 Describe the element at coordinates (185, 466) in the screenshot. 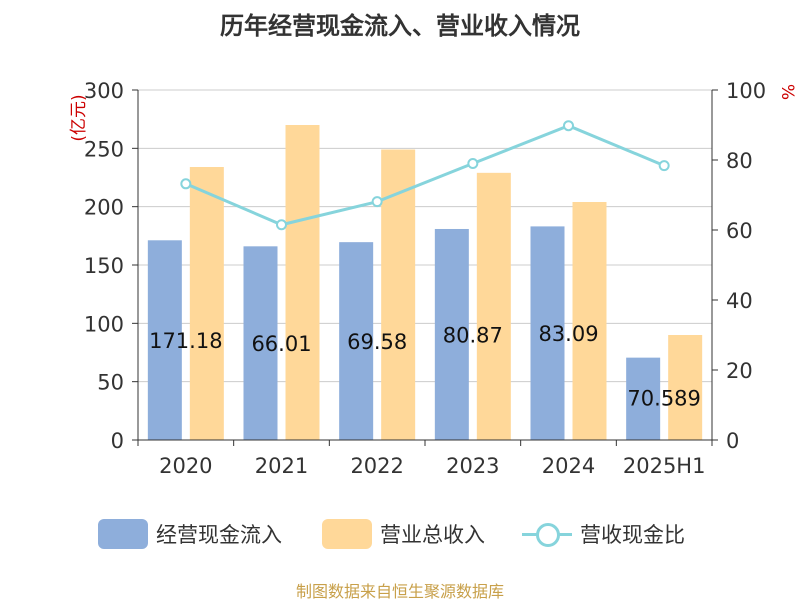

I see `x-tick-label: 2020` at that location.